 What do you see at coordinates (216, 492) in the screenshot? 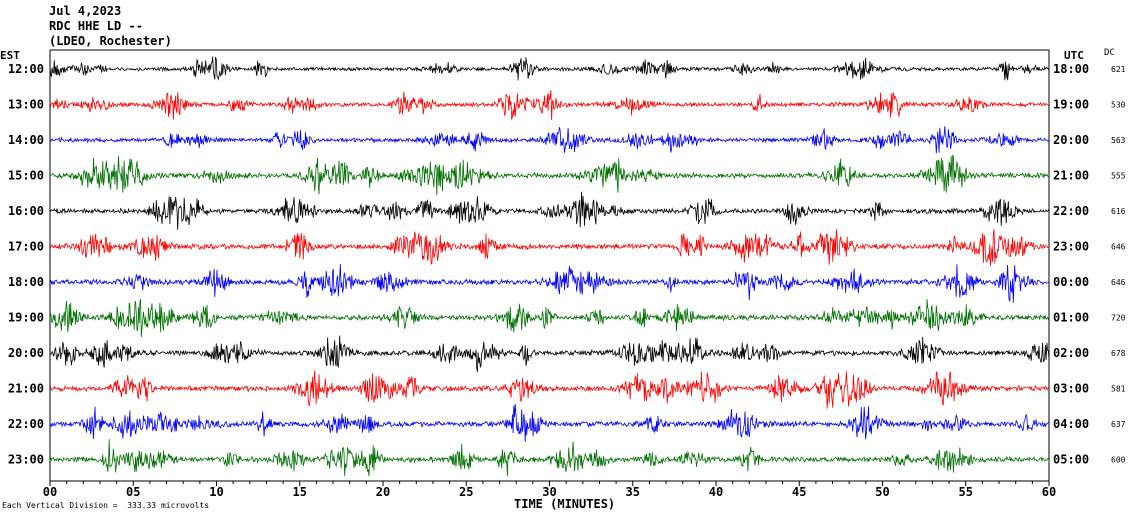
I see `x-tick-label: 10` at bounding box center [216, 492].